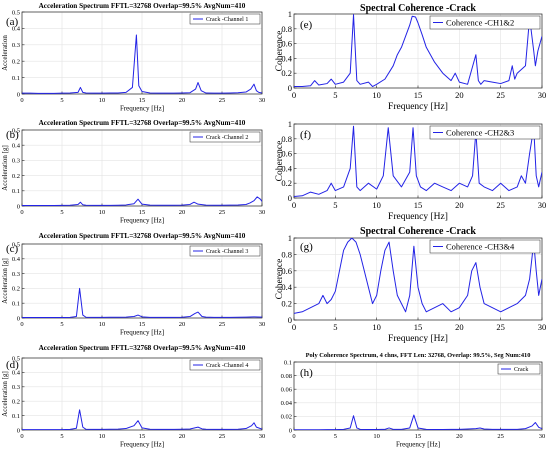 This screenshot has width=550, height=452. I want to click on y-axis-label: Acceleration, so click(5, 53).